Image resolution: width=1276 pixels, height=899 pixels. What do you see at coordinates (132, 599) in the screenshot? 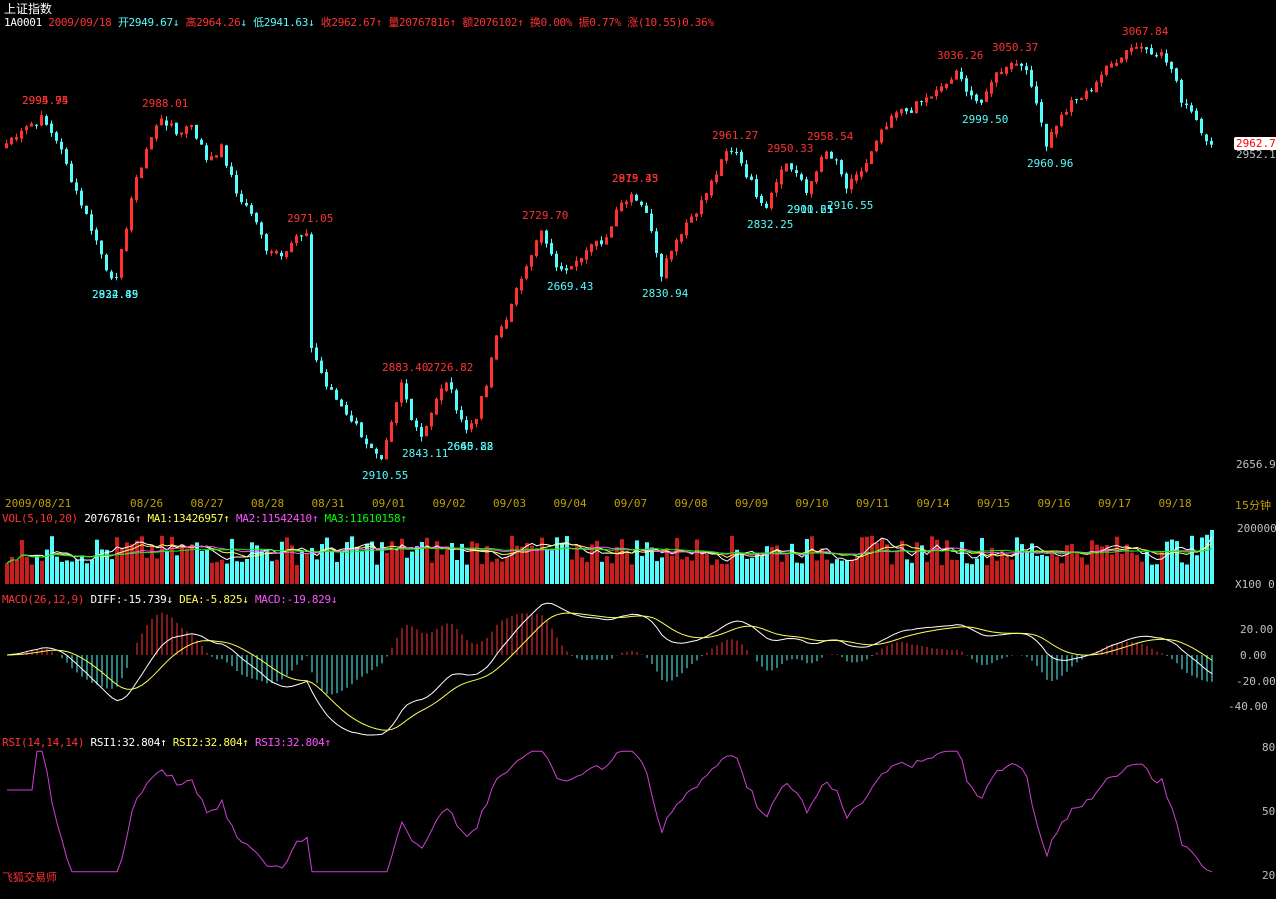
I see `macd-diff: DIFF:-15.739↓` at bounding box center [132, 599].